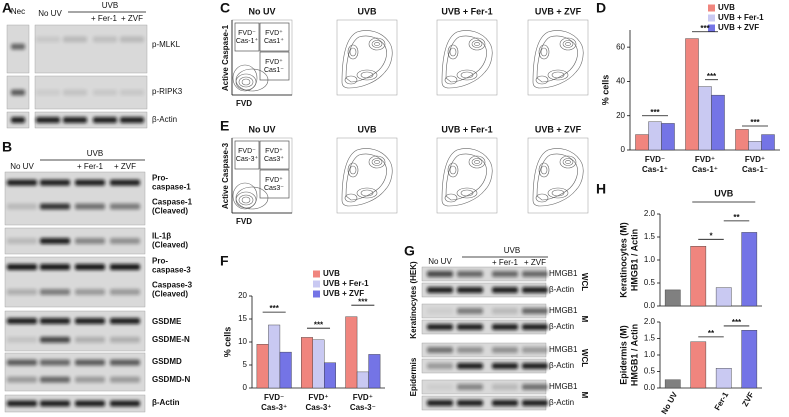 The height and width of the screenshot is (417, 789). I want to click on y-tick-label: 0.5, so click(650, 282).